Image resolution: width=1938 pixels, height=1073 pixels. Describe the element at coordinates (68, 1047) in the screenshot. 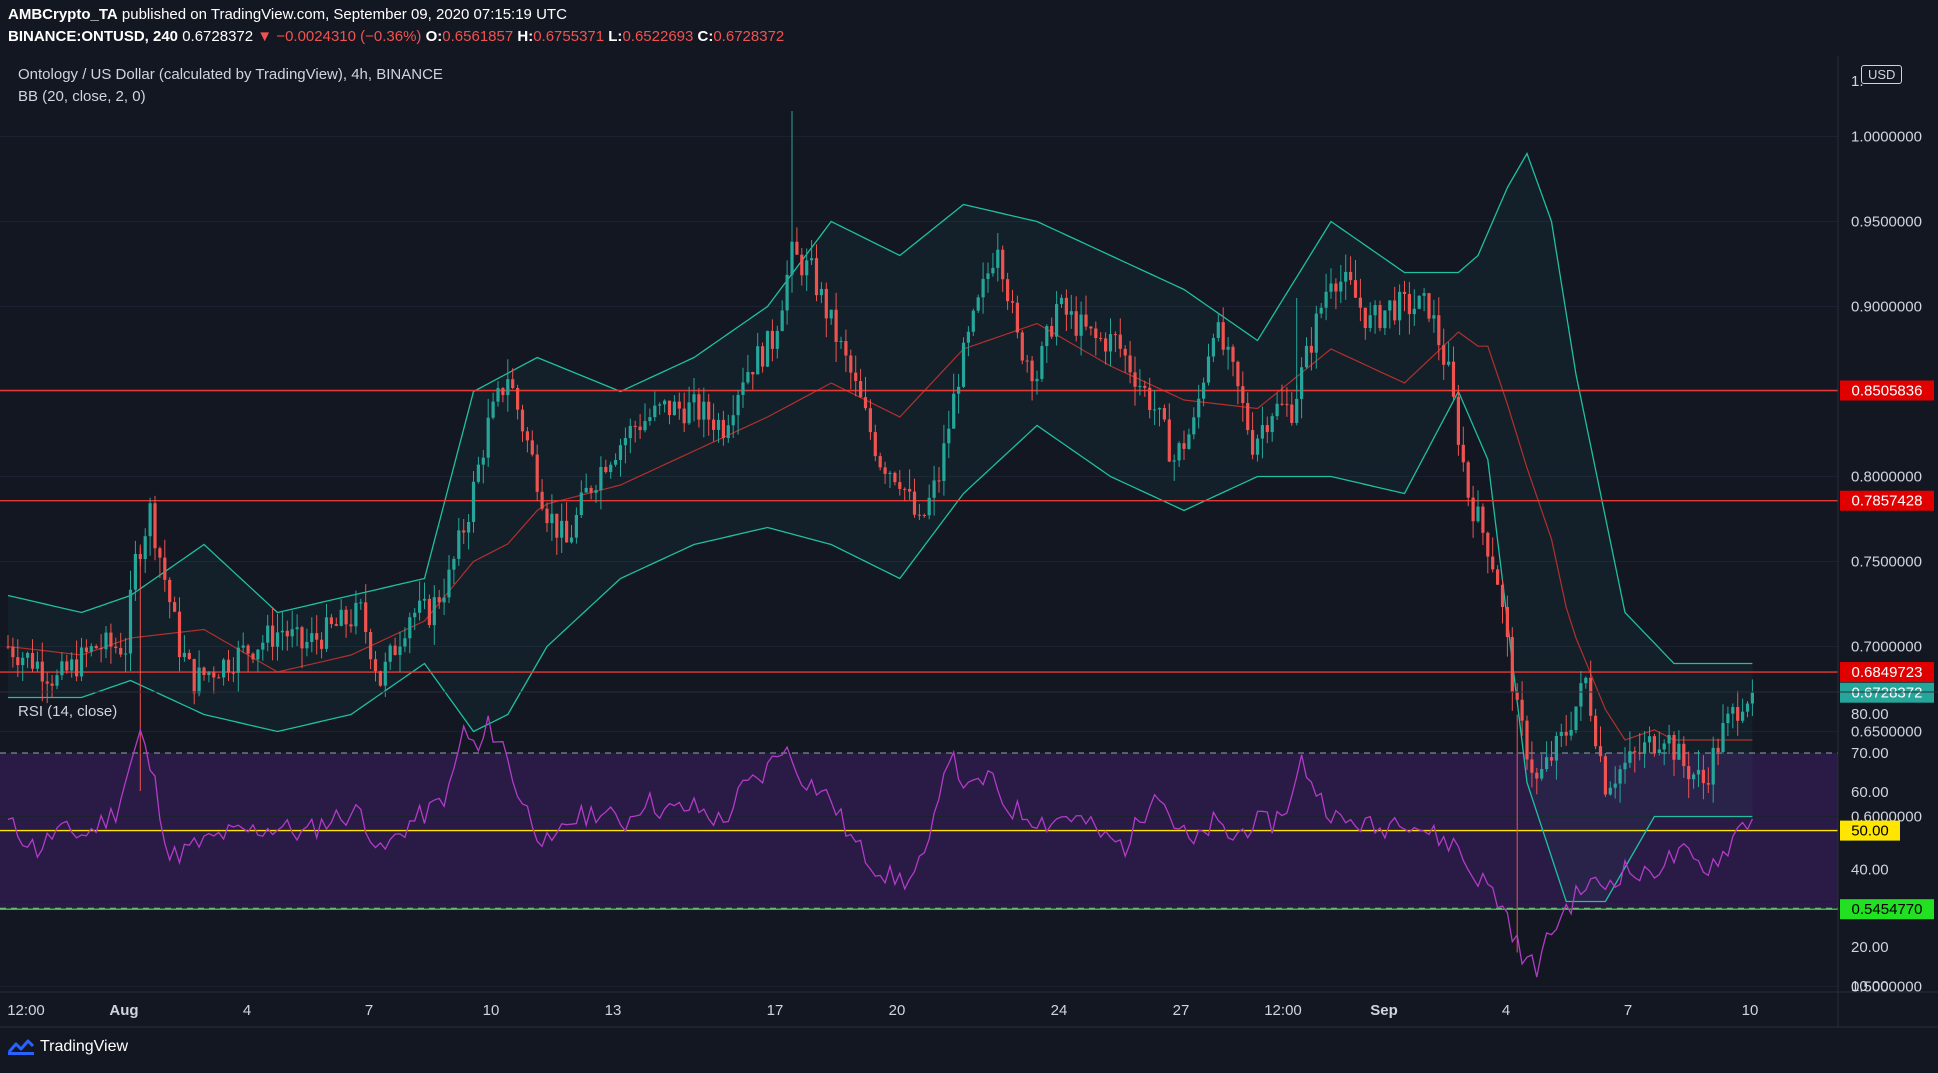

I see `footer-brand: TradingView` at that location.